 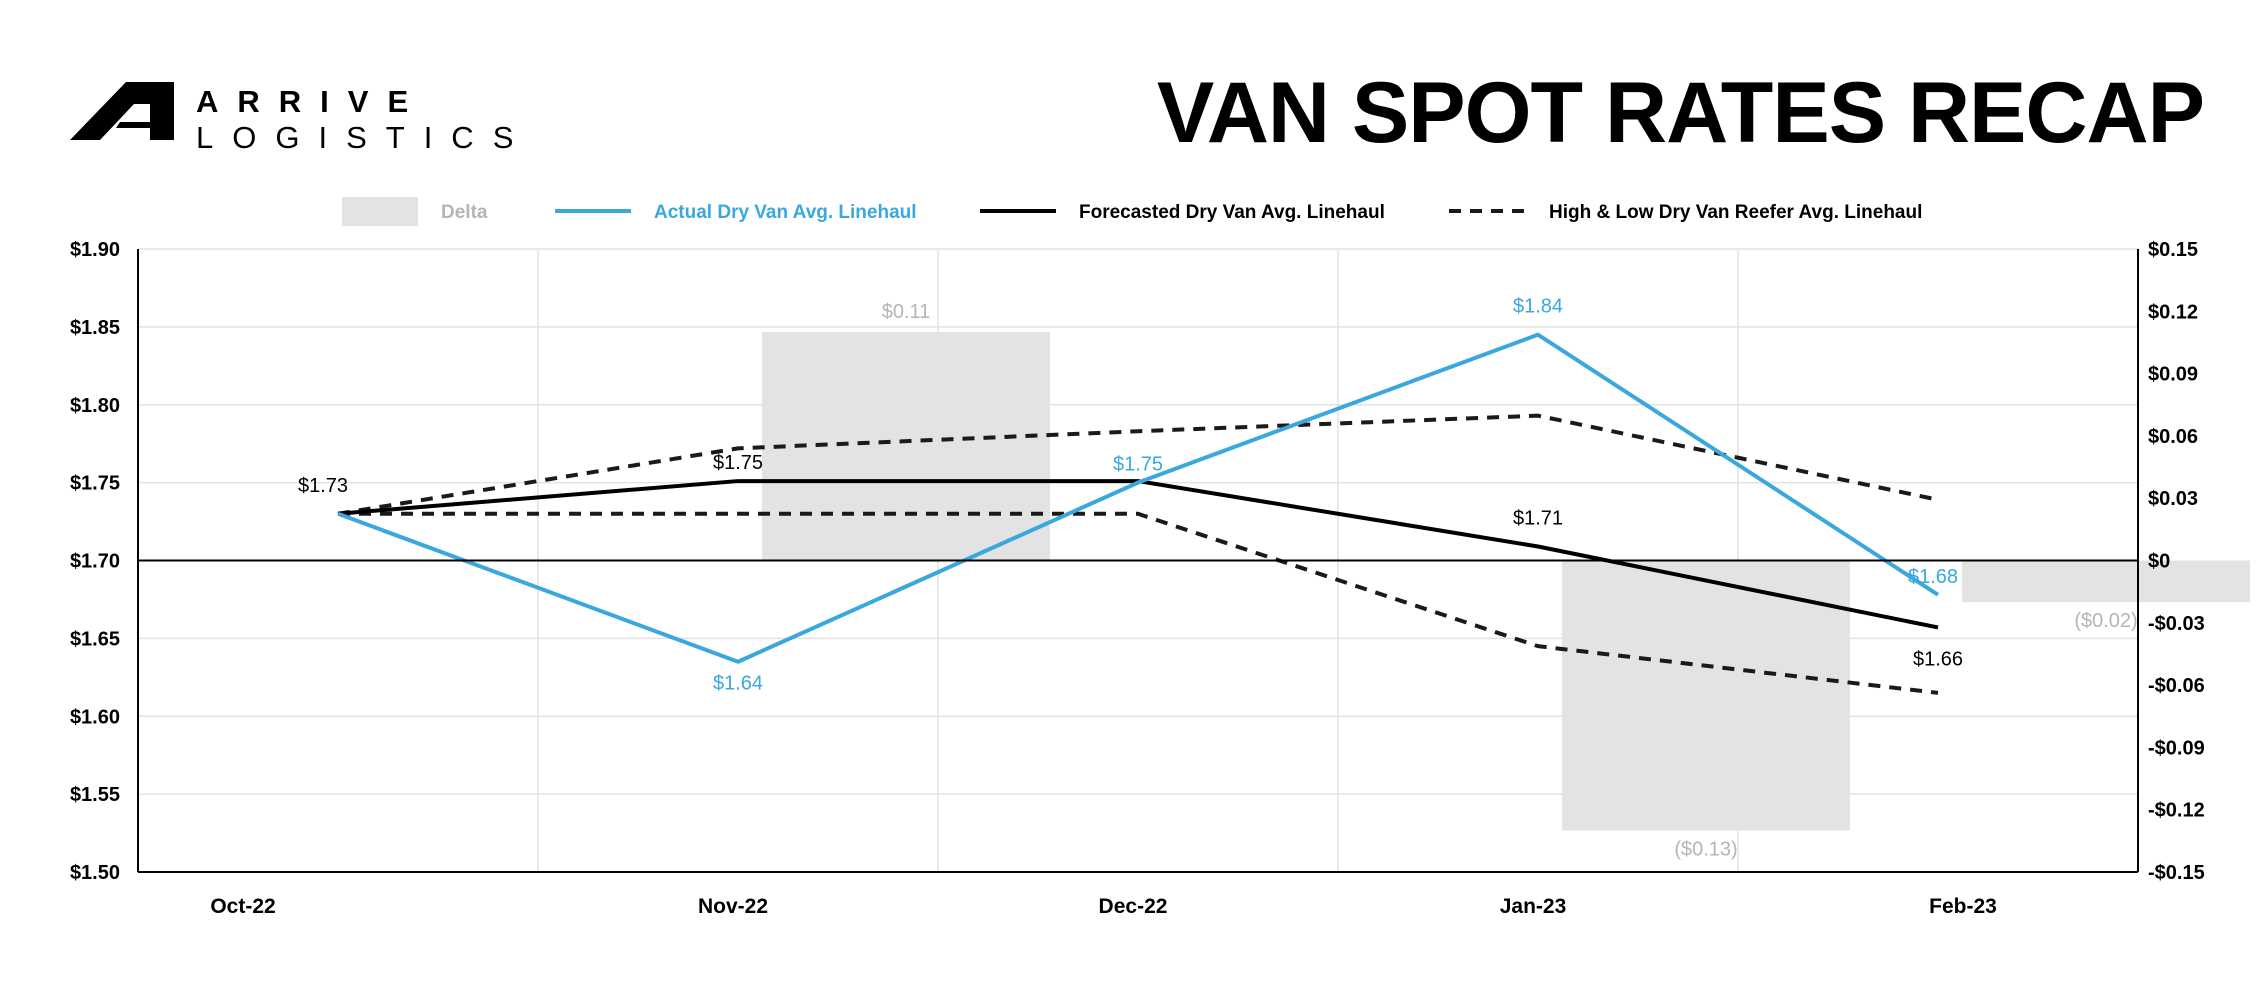 What do you see at coordinates (95, 873) in the screenshot?
I see `y-left-tick-label: $1.50` at bounding box center [95, 873].